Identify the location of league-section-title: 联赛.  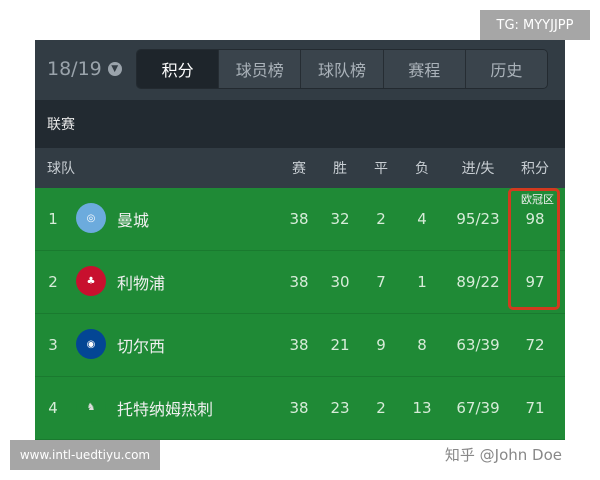
(300, 124).